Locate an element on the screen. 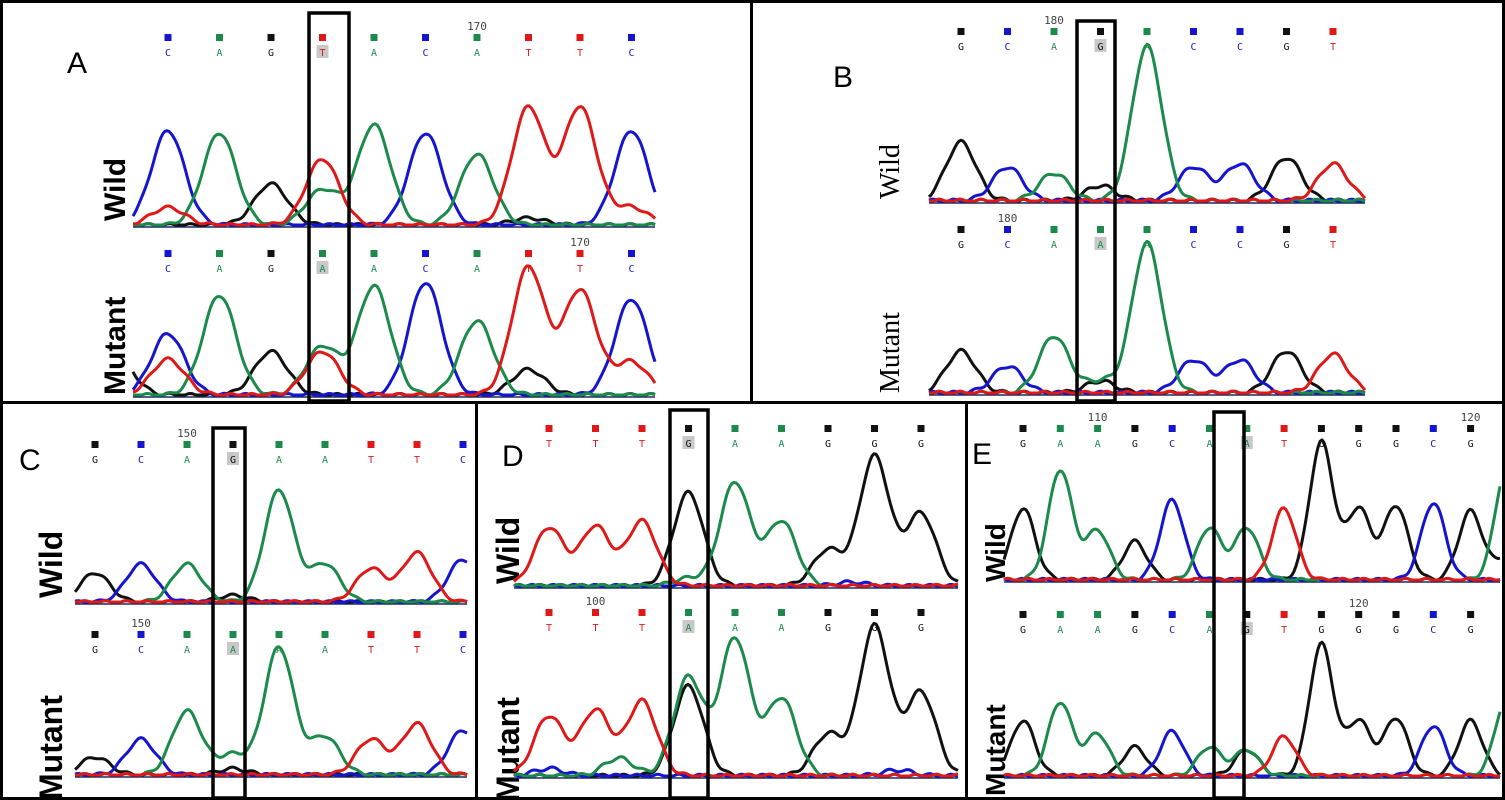 The width and height of the screenshot is (1505, 800). trace-row-mutant: C A G A A C A T T C 170 is located at coordinates (394, 317).